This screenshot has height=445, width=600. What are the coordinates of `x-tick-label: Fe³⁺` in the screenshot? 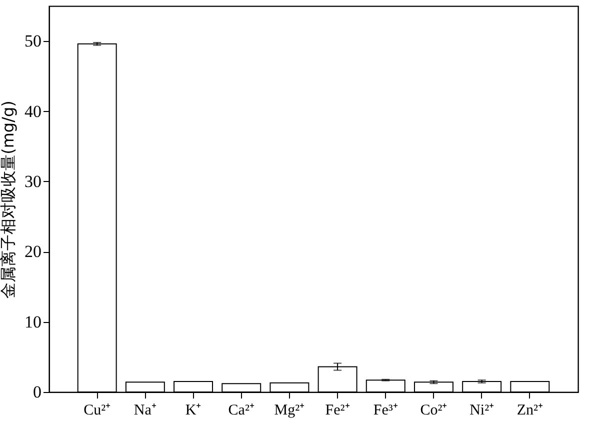 It's located at (385, 410).